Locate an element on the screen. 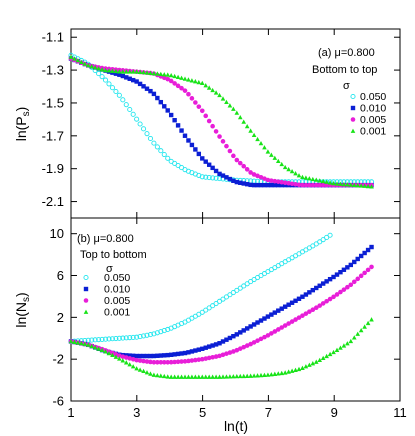  legend-label: 0.005 is located at coordinates (117, 301).